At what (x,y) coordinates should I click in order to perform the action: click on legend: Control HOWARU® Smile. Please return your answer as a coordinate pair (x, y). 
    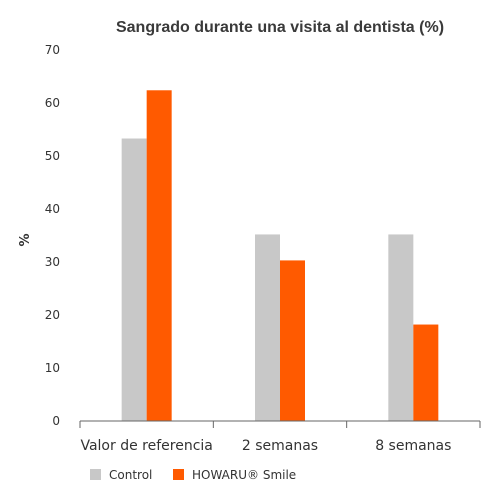
    Looking at the image, I should click on (193, 475).